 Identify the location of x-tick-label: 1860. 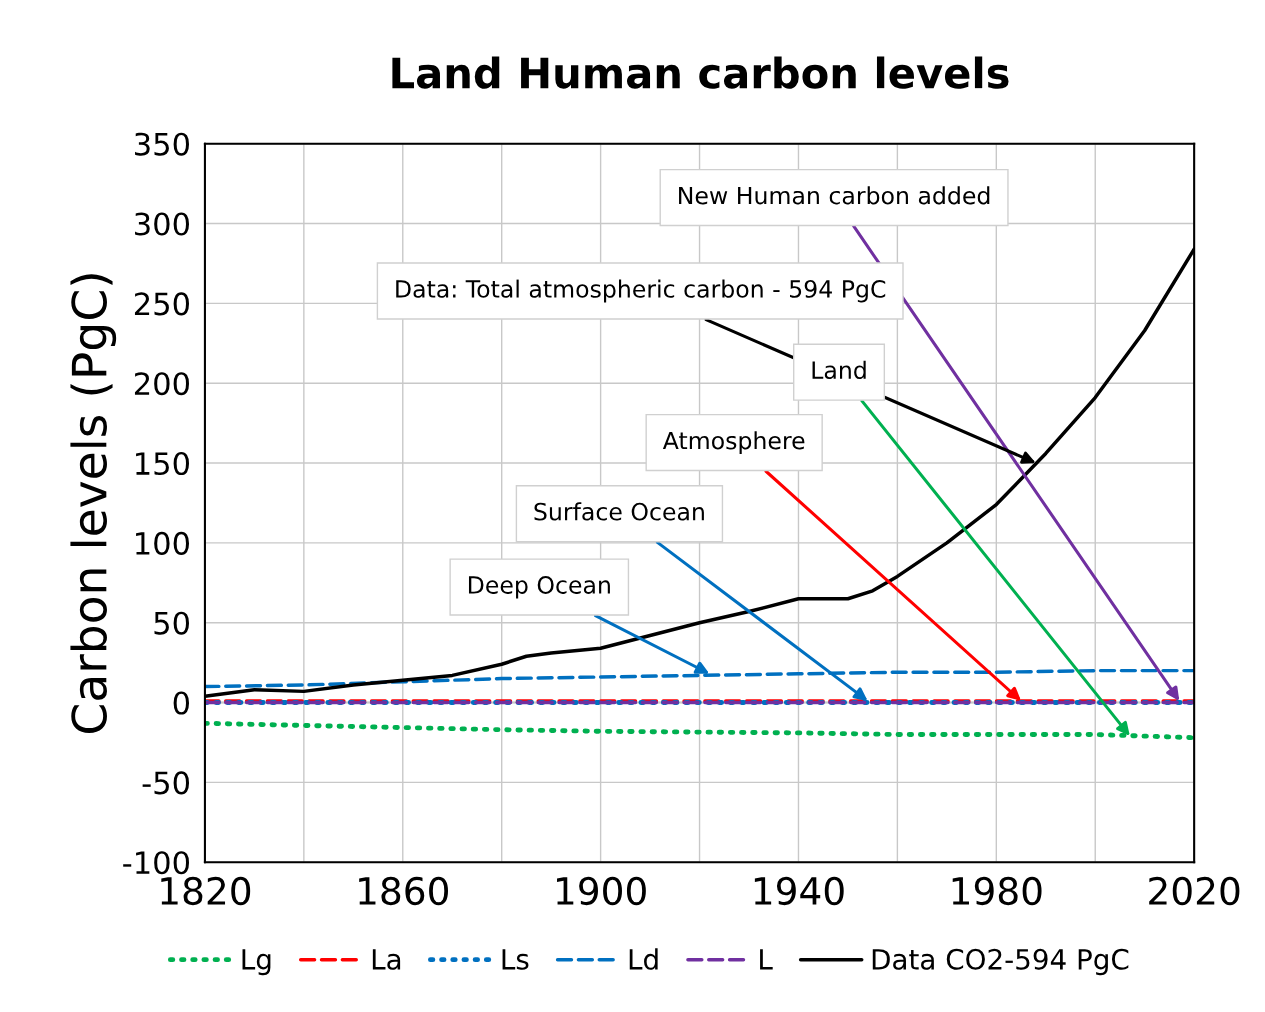
(403, 891).